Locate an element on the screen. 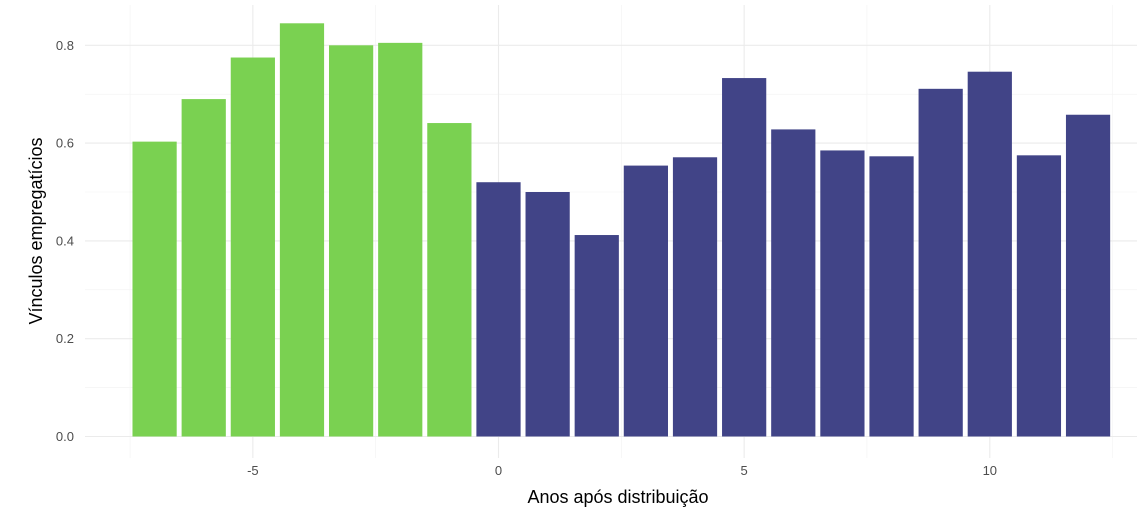 Image resolution: width=1137 pixels, height=515 pixels. y-axis-ticks: 0.0 0.2 0.4 0.6 0.8 is located at coordinates (65, 241).